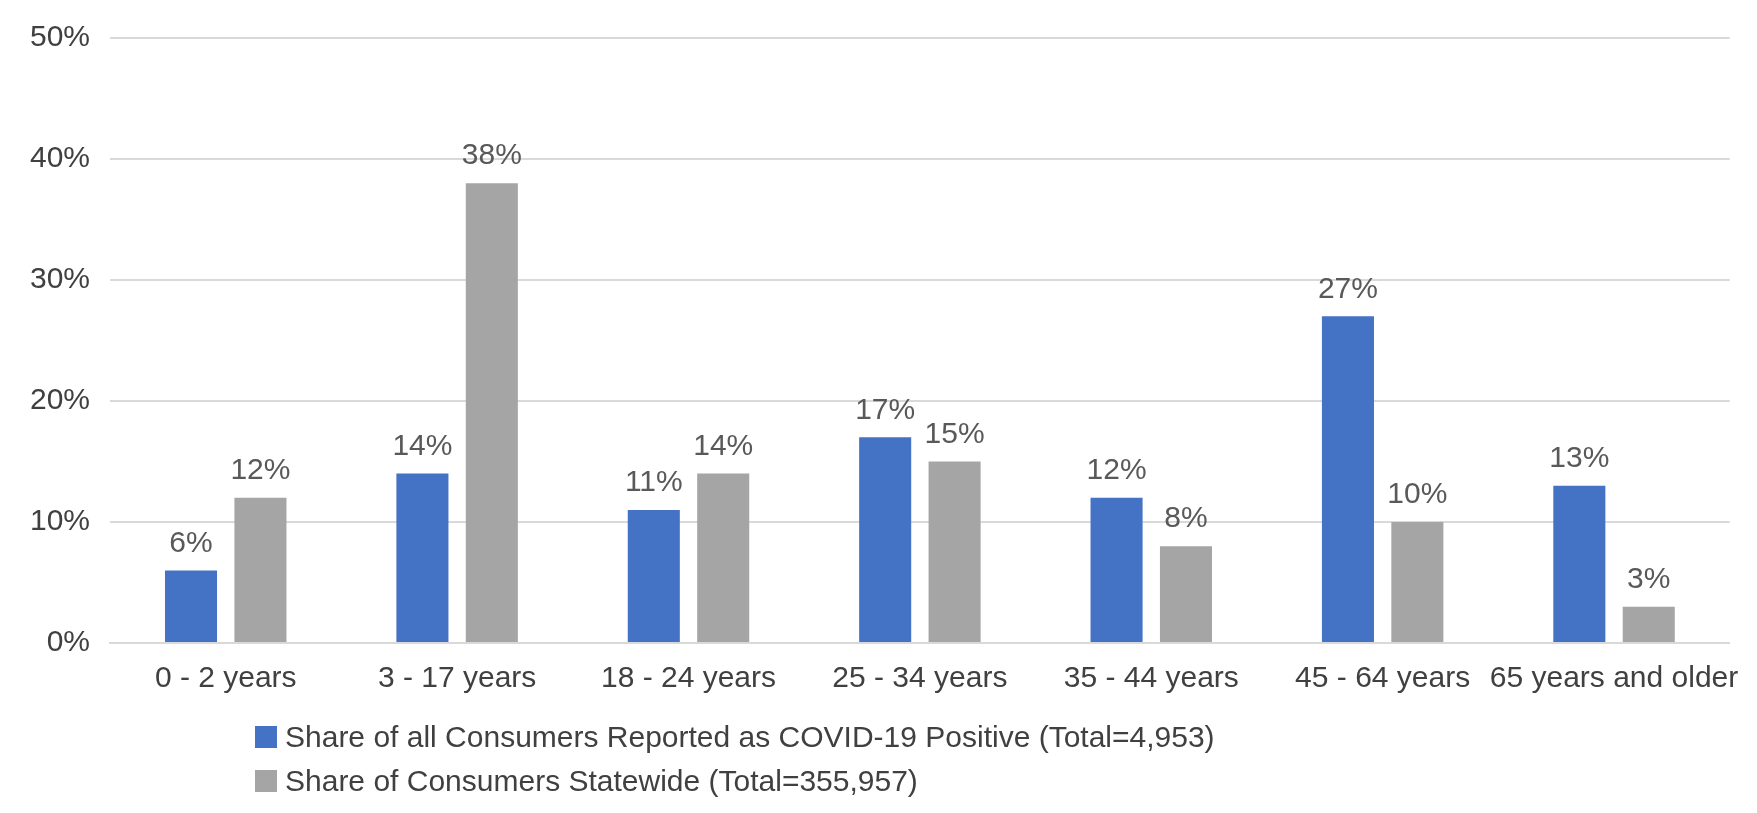 The width and height of the screenshot is (1757, 813). Describe the element at coordinates (68, 641) in the screenshot. I see `y-tick-label: 0%` at that location.